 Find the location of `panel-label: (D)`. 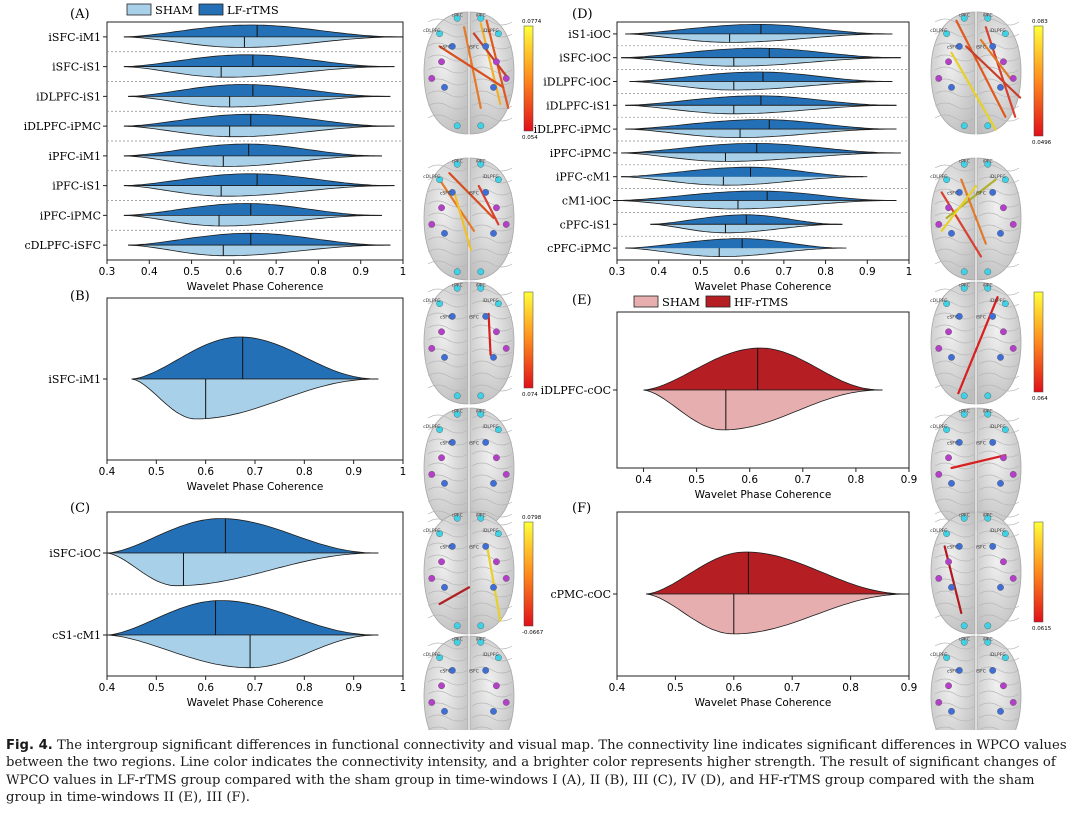

panel-label: (D) is located at coordinates (582, 14).